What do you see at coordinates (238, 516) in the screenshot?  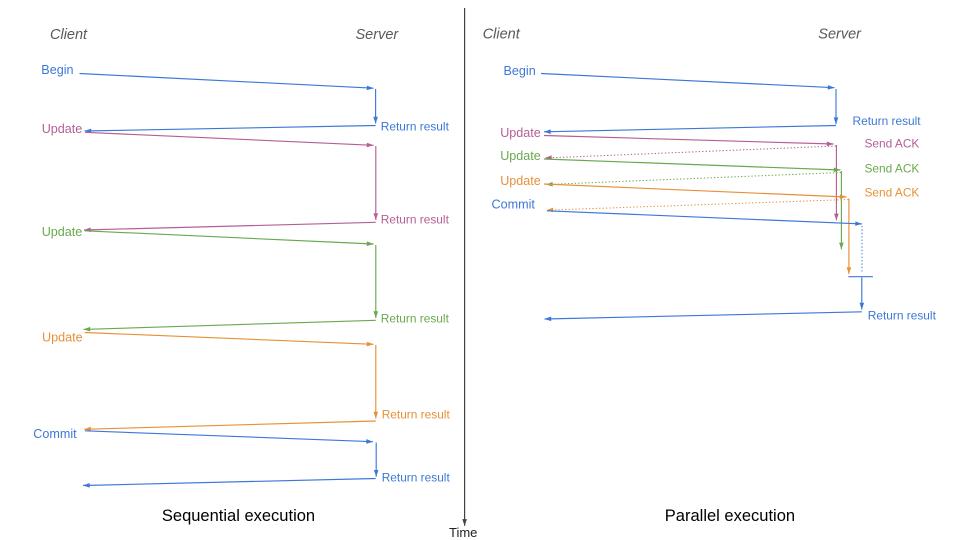 I see `svg-text: Sequential execution` at bounding box center [238, 516].